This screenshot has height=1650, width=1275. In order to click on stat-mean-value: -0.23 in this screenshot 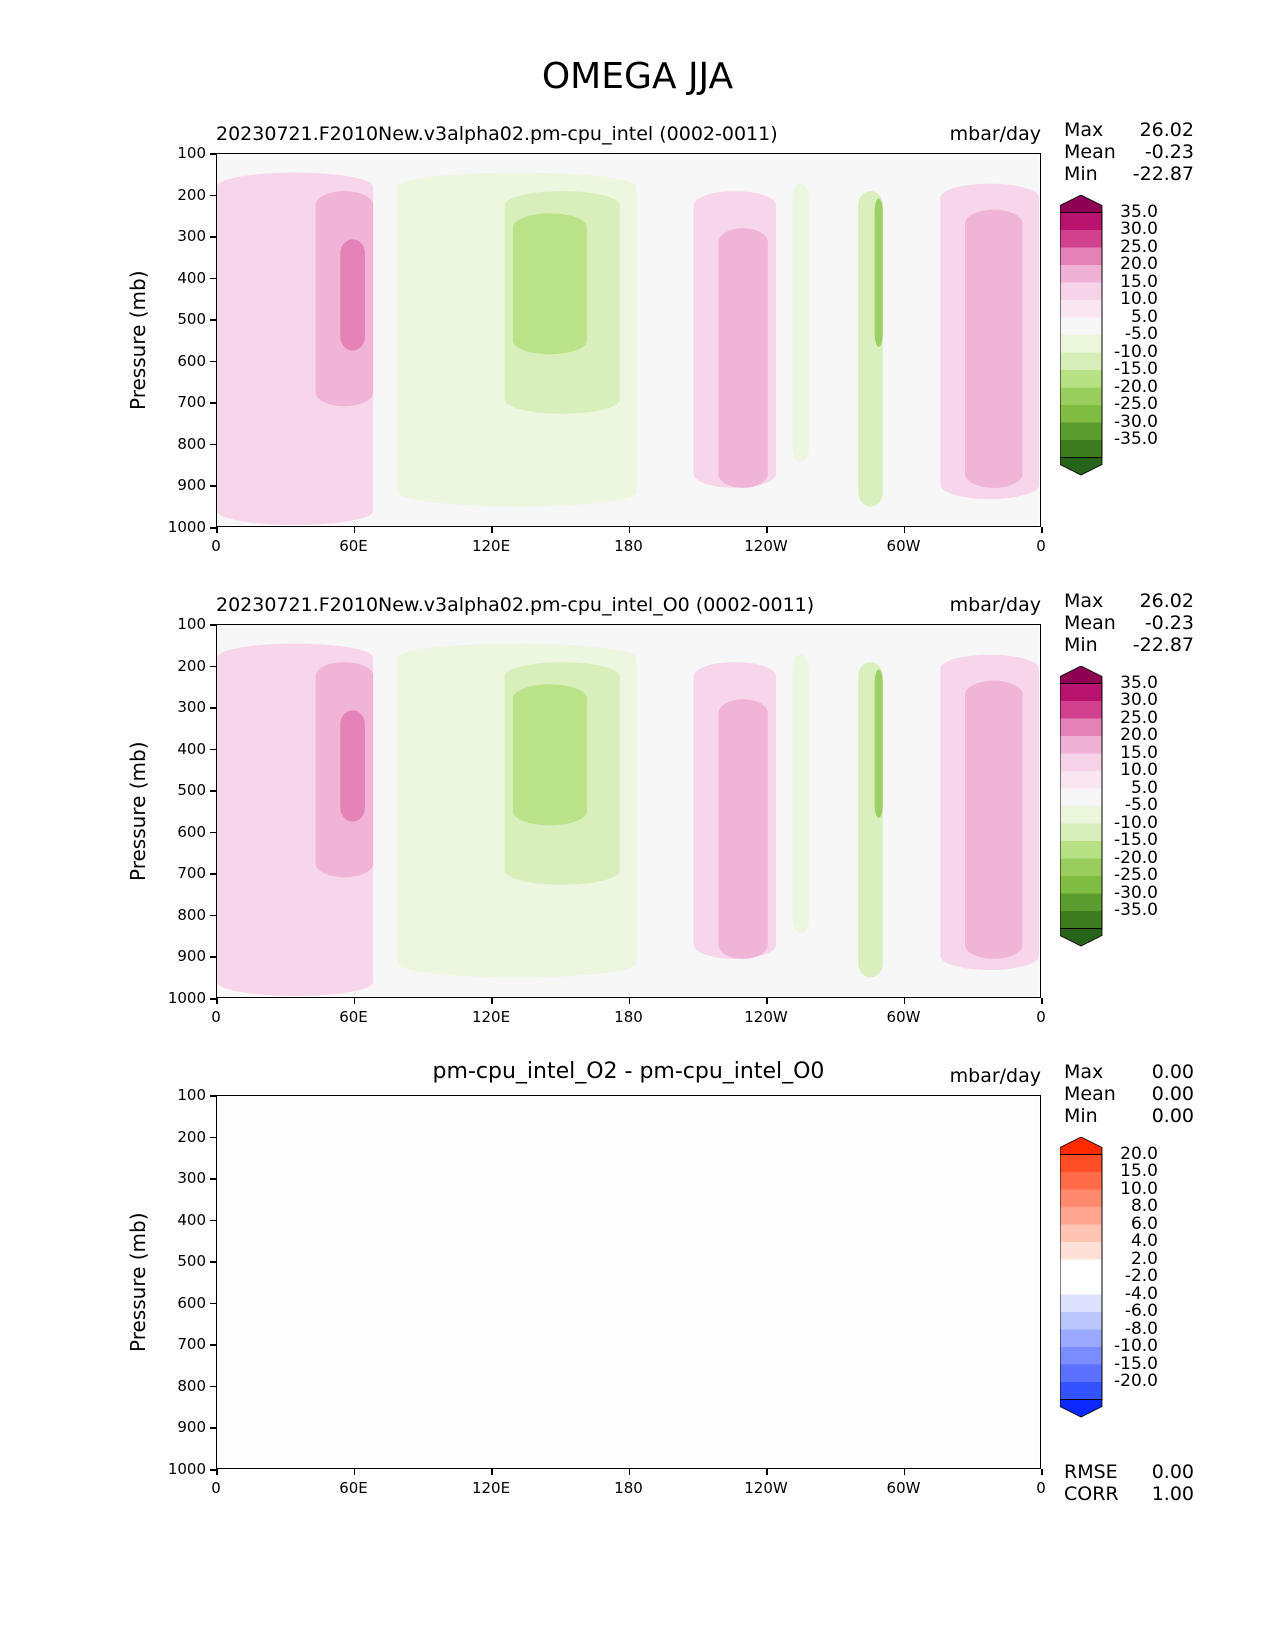, I will do `click(1169, 152)`.